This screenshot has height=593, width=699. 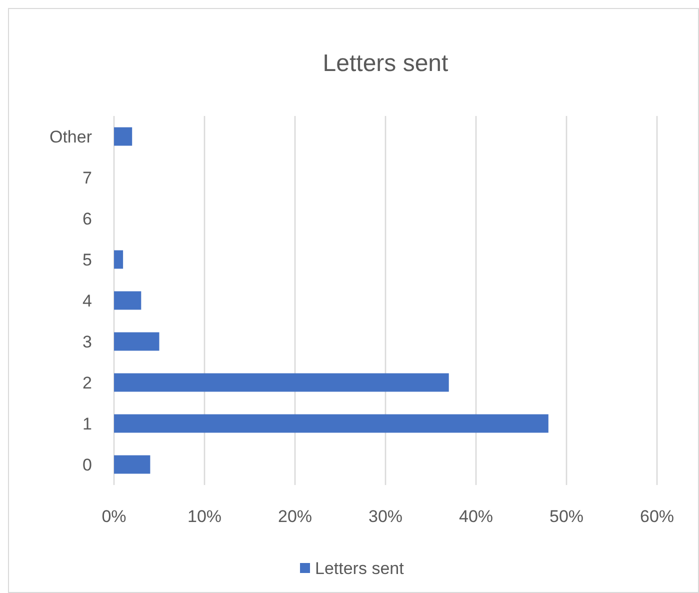 What do you see at coordinates (114, 516) in the screenshot?
I see `x-tick-label: 0%` at bounding box center [114, 516].